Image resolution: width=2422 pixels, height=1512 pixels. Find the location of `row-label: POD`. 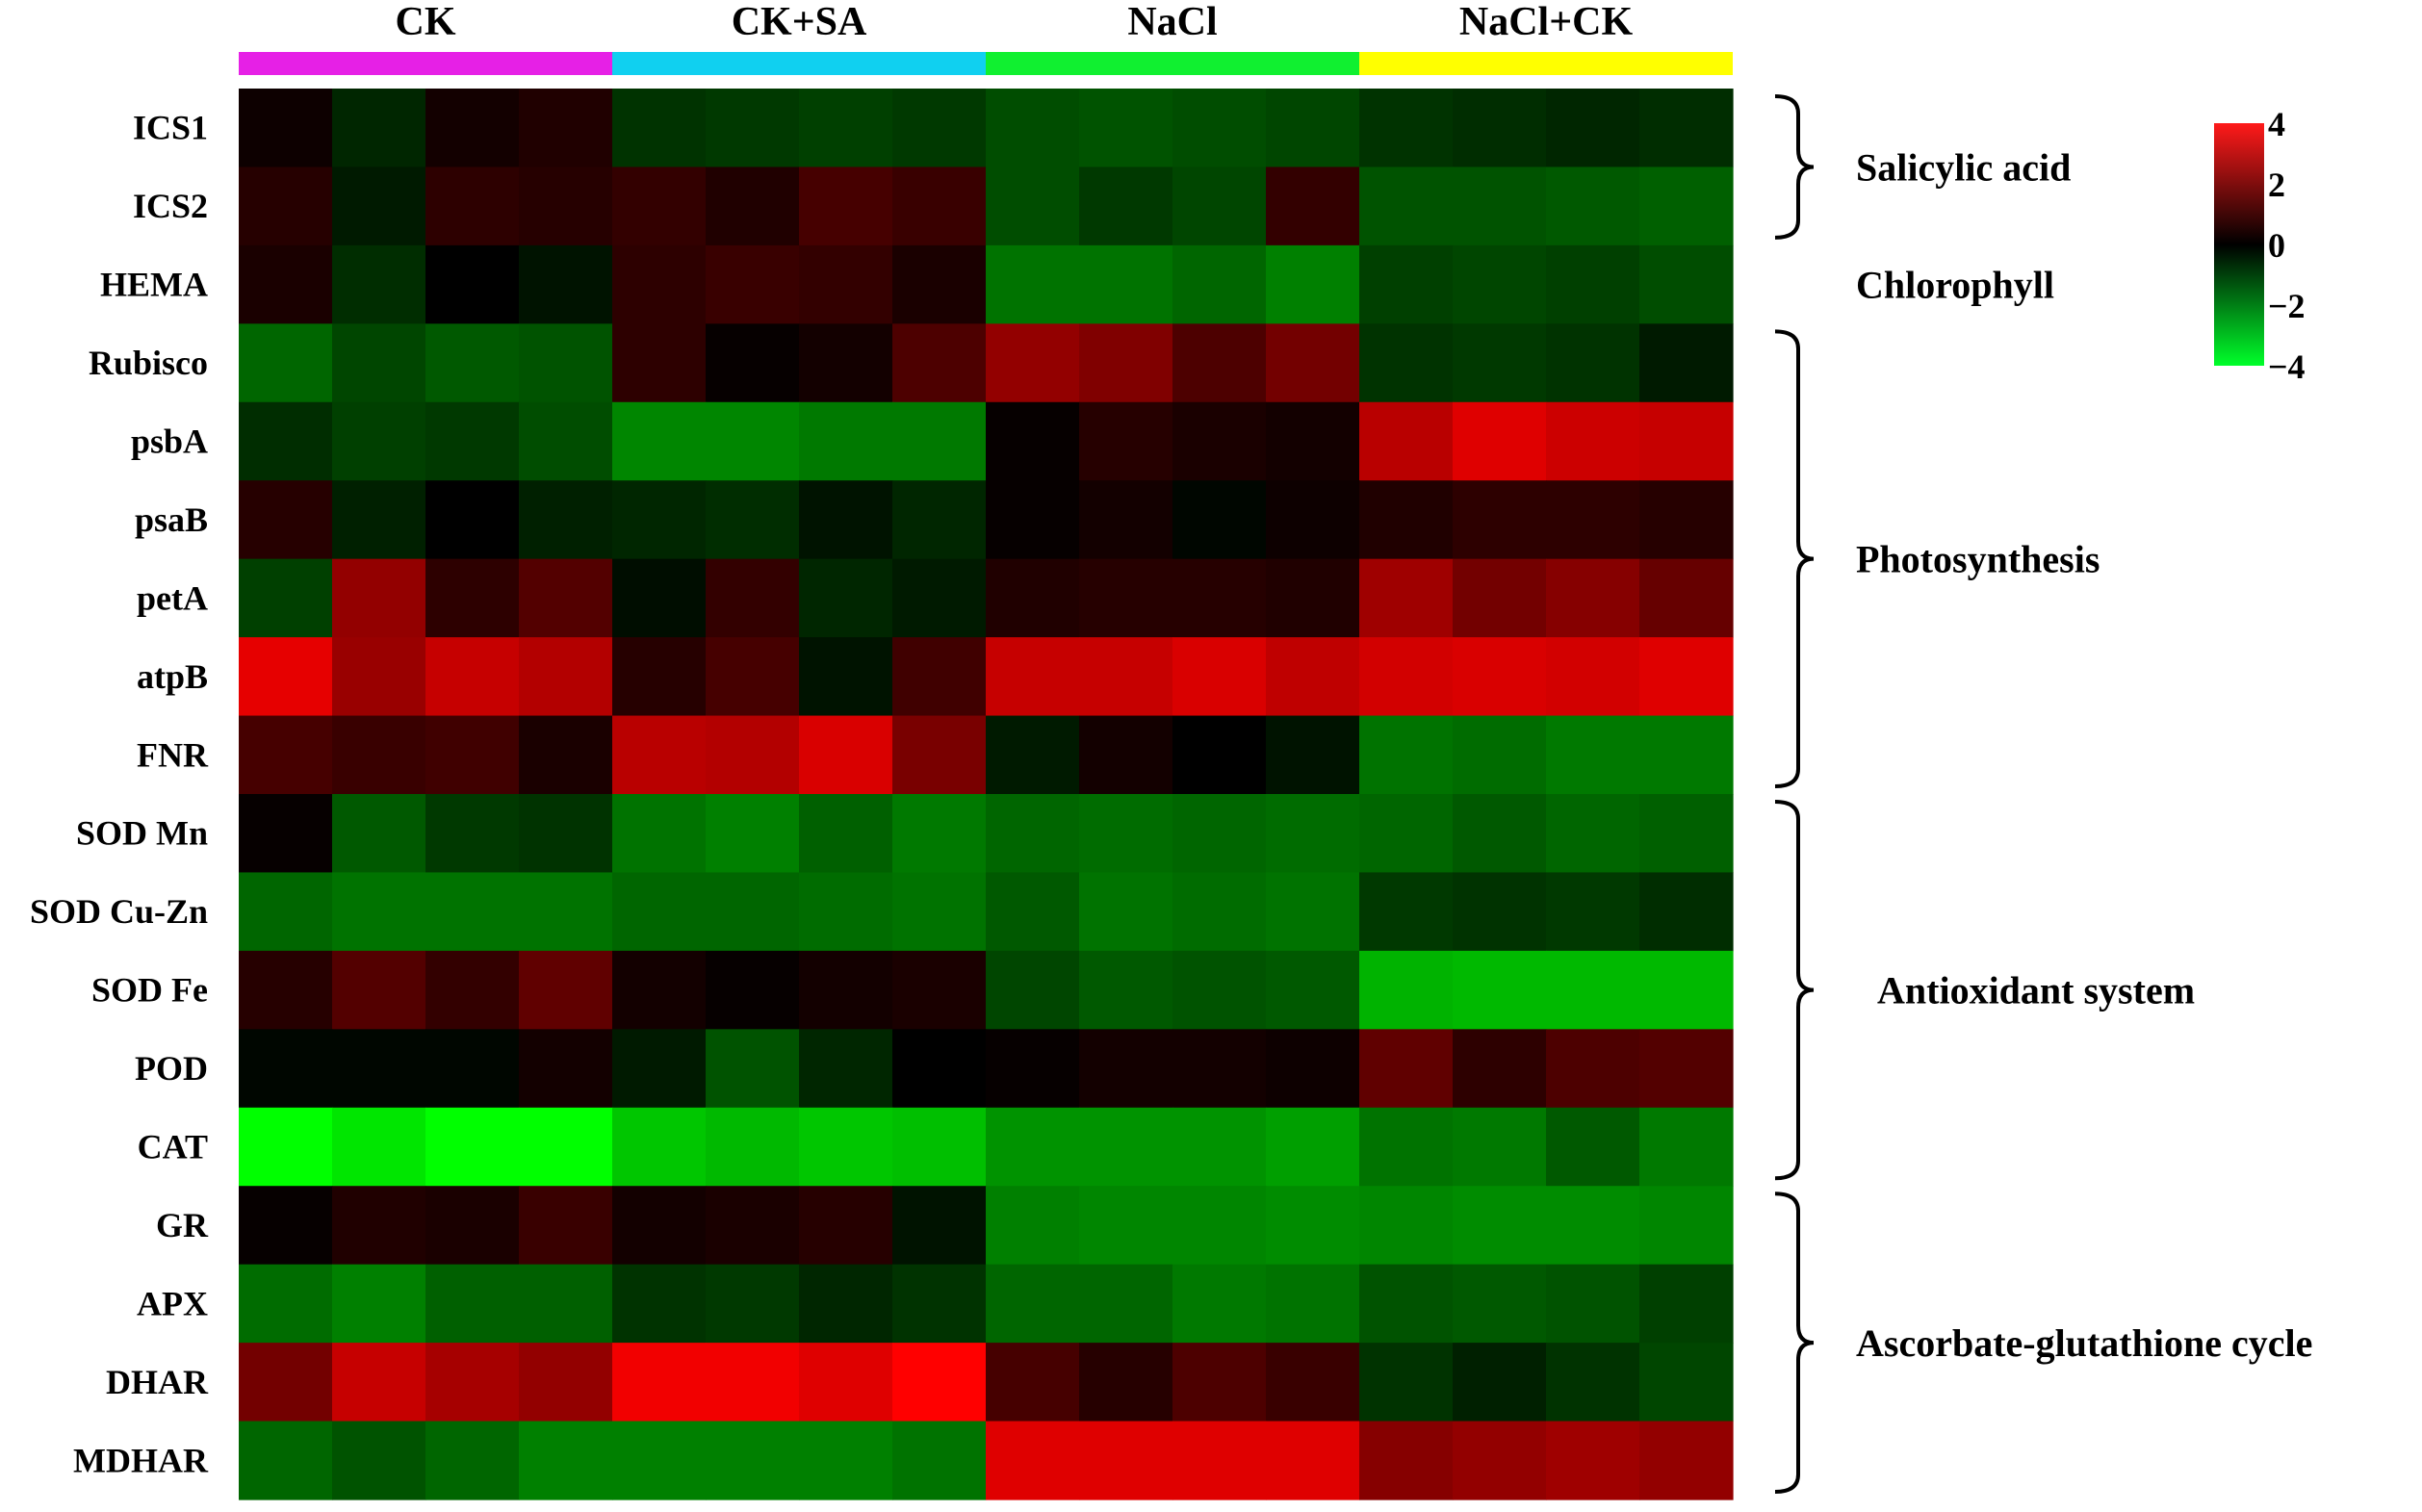

row-label: POD is located at coordinates (172, 1068).